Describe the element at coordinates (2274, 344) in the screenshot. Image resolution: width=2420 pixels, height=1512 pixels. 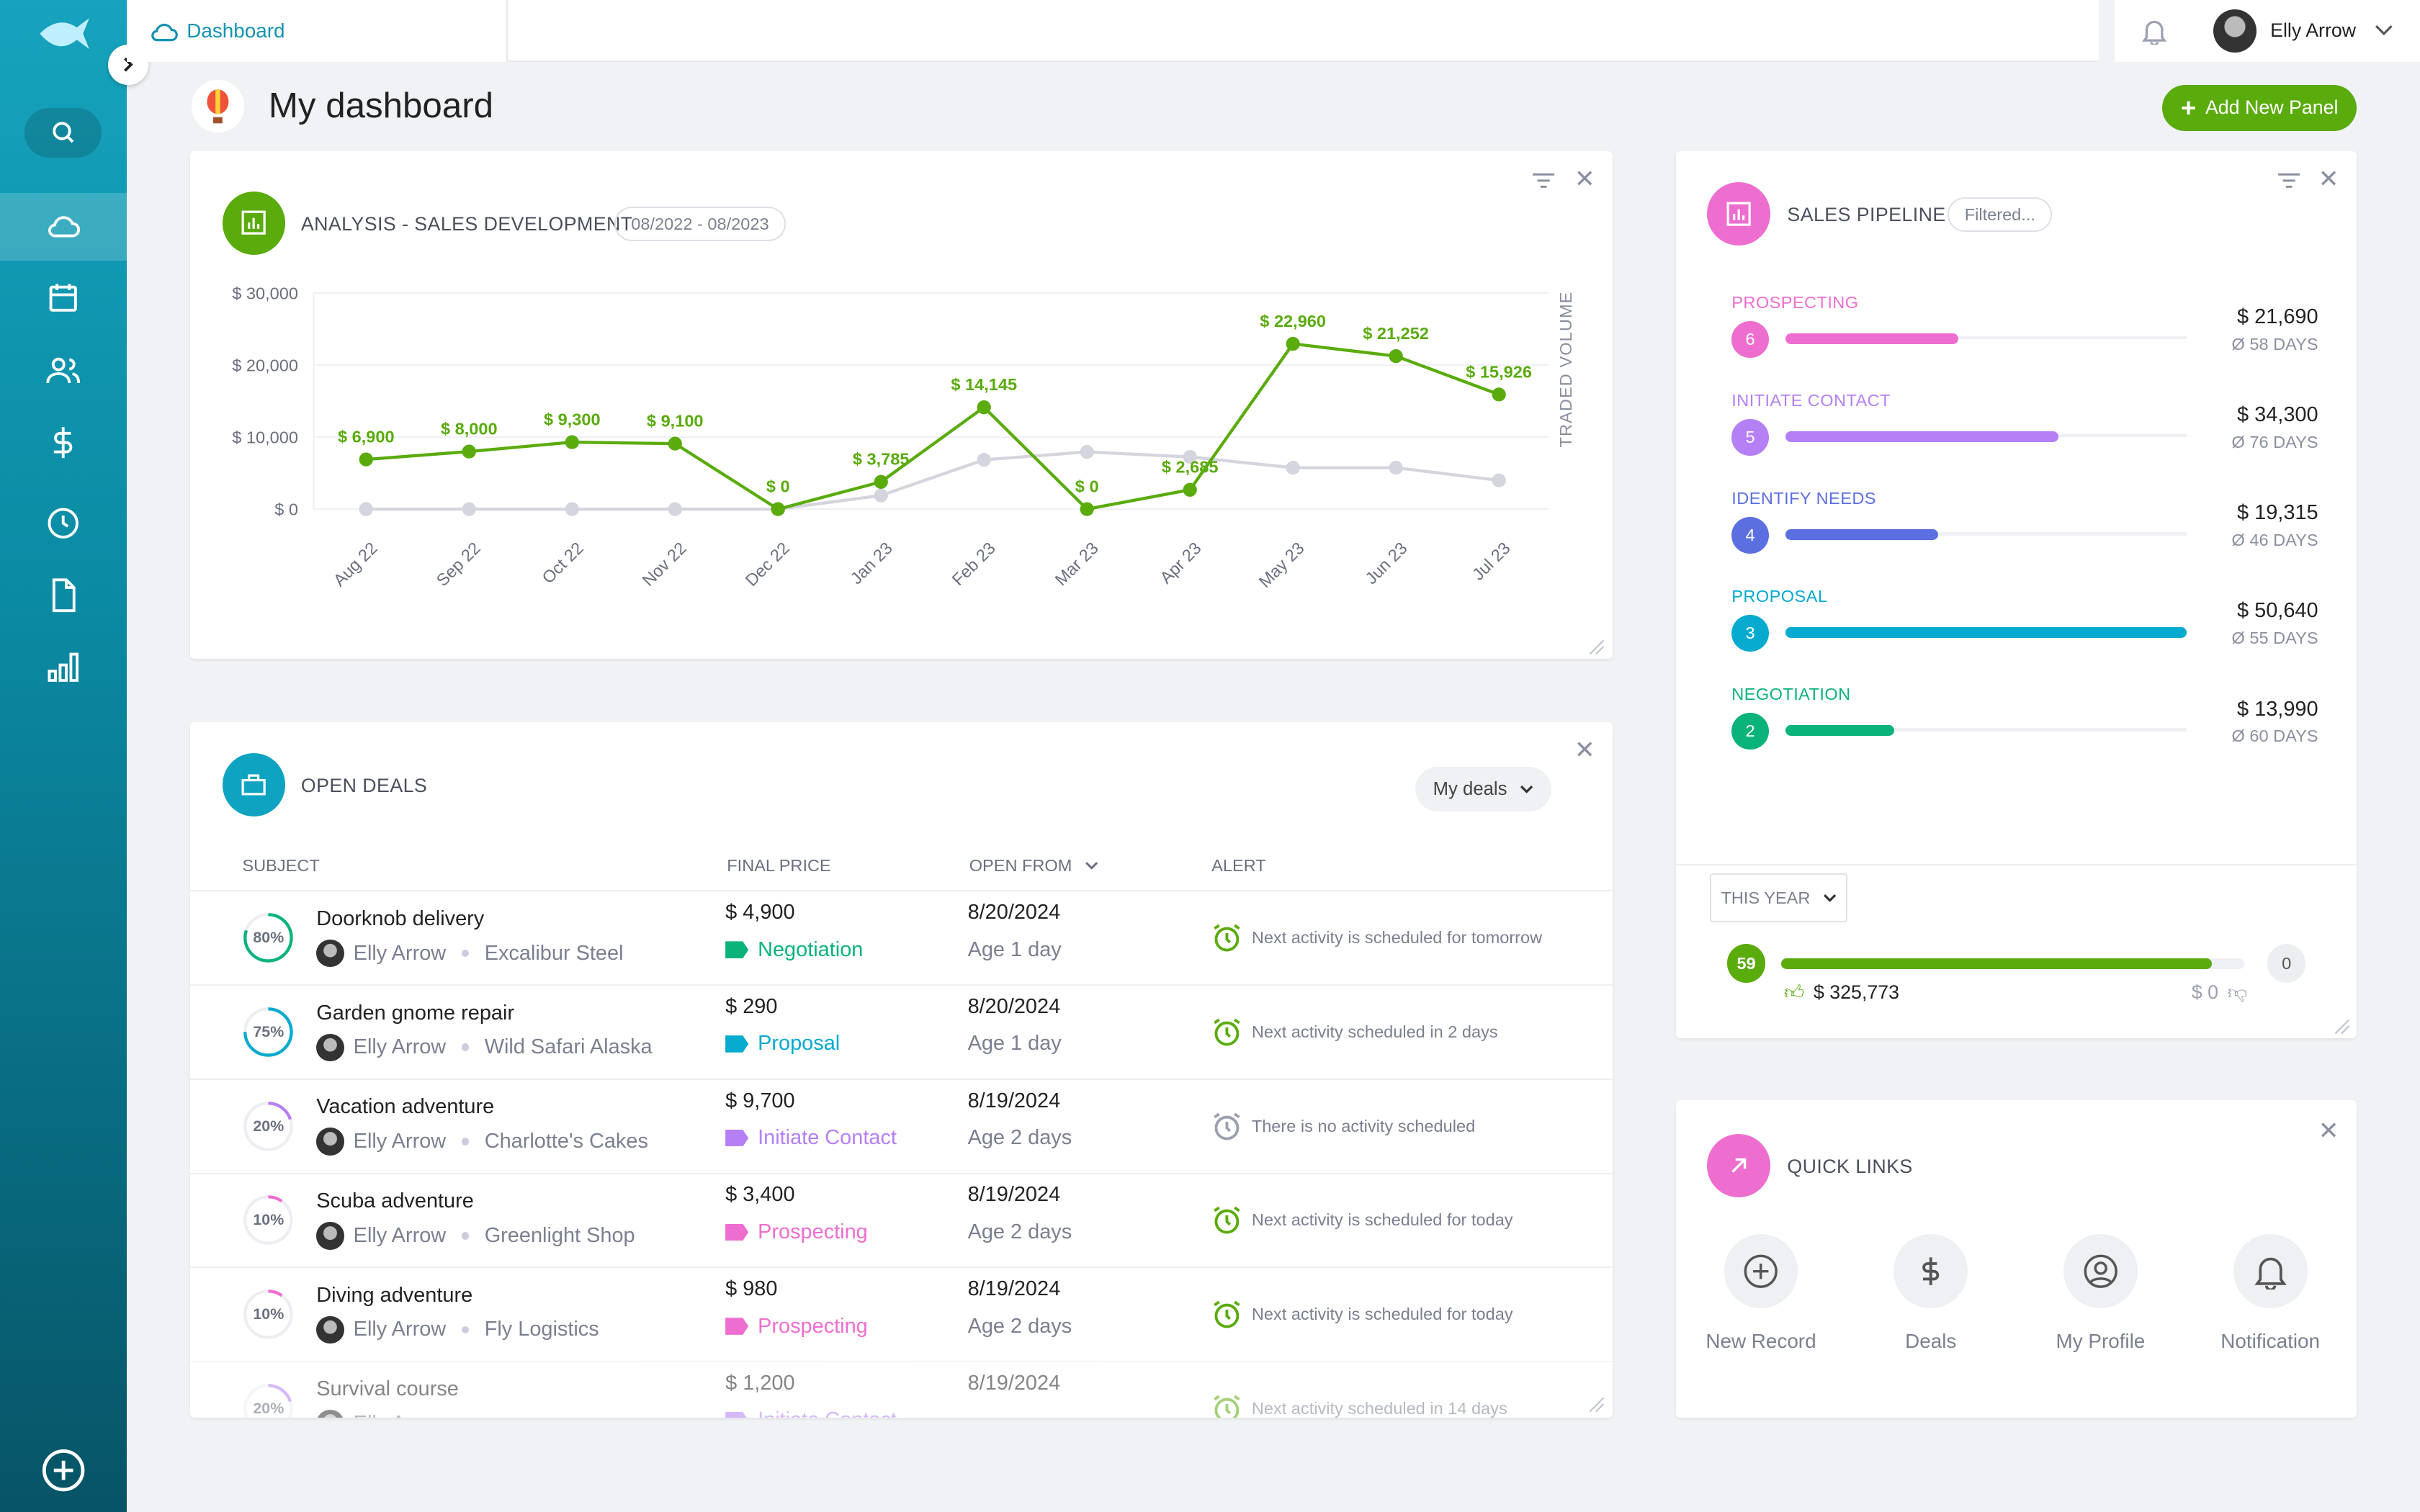
I see `stage-avg-days: Ø 58 DAYS` at that location.